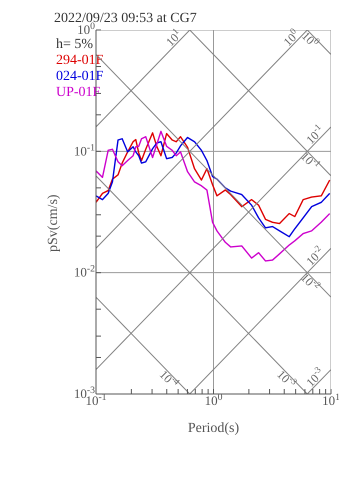 Image resolution: width=347 pixels, height=478 pixels. I want to click on y-tick-label: 10$^{-2}$, so click(85, 271).